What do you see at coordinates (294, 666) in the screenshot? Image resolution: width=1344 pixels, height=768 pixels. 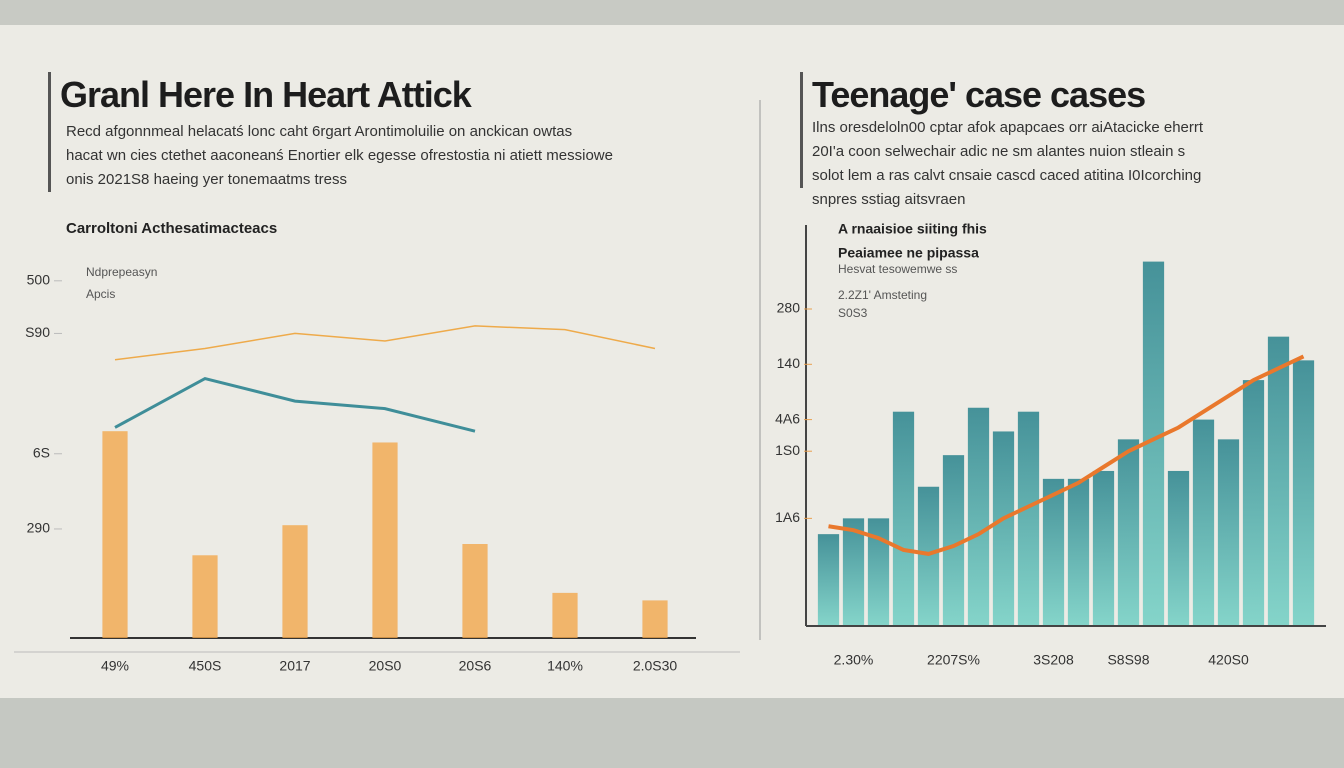 I see `x-tick-label: 2017` at bounding box center [294, 666].